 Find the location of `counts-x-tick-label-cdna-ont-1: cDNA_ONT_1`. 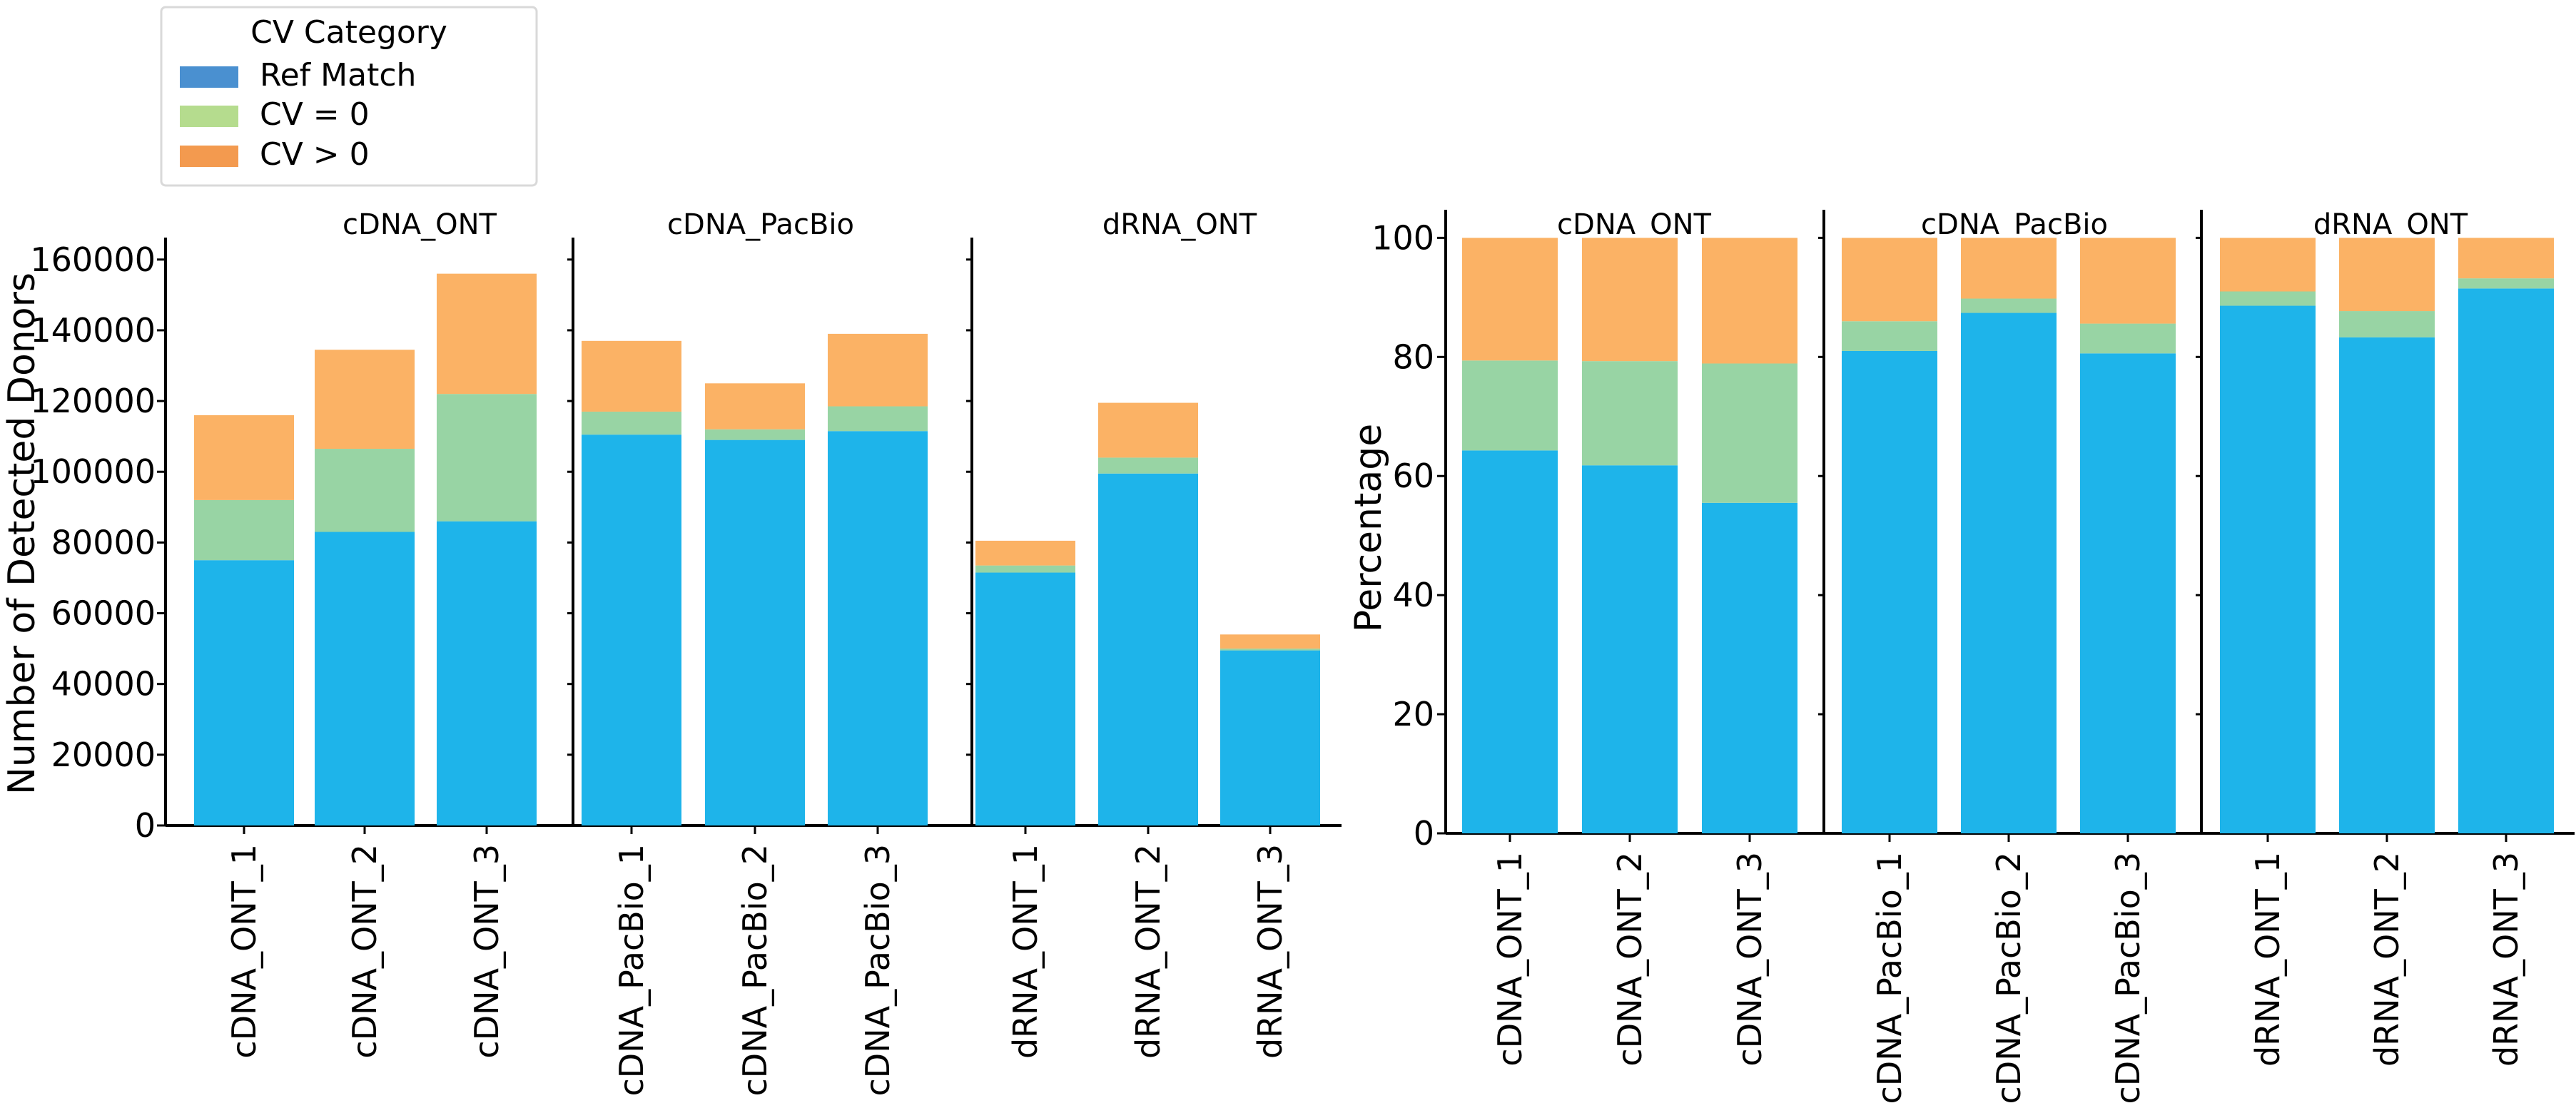

counts-x-tick-label-cdna-ont-1: cDNA_ONT_1 is located at coordinates (244, 952).